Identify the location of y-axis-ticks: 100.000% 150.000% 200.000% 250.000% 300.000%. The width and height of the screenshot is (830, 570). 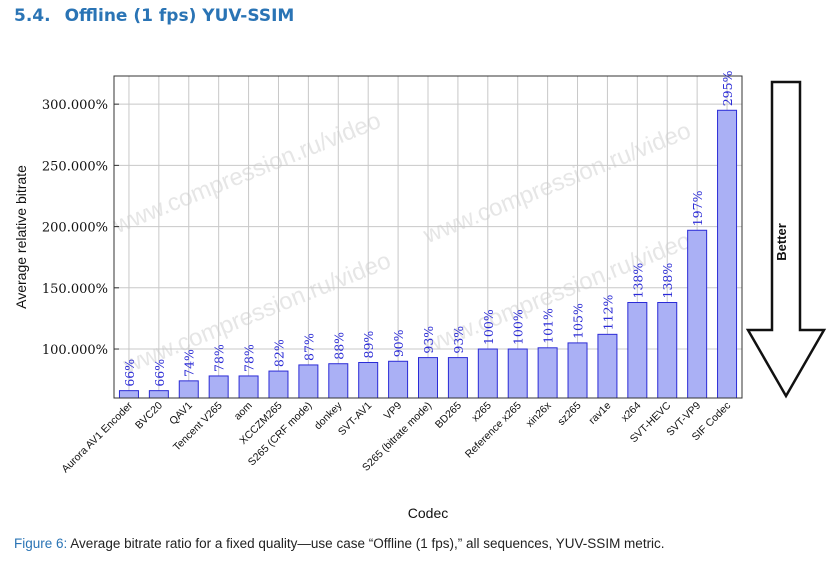
(80, 228).